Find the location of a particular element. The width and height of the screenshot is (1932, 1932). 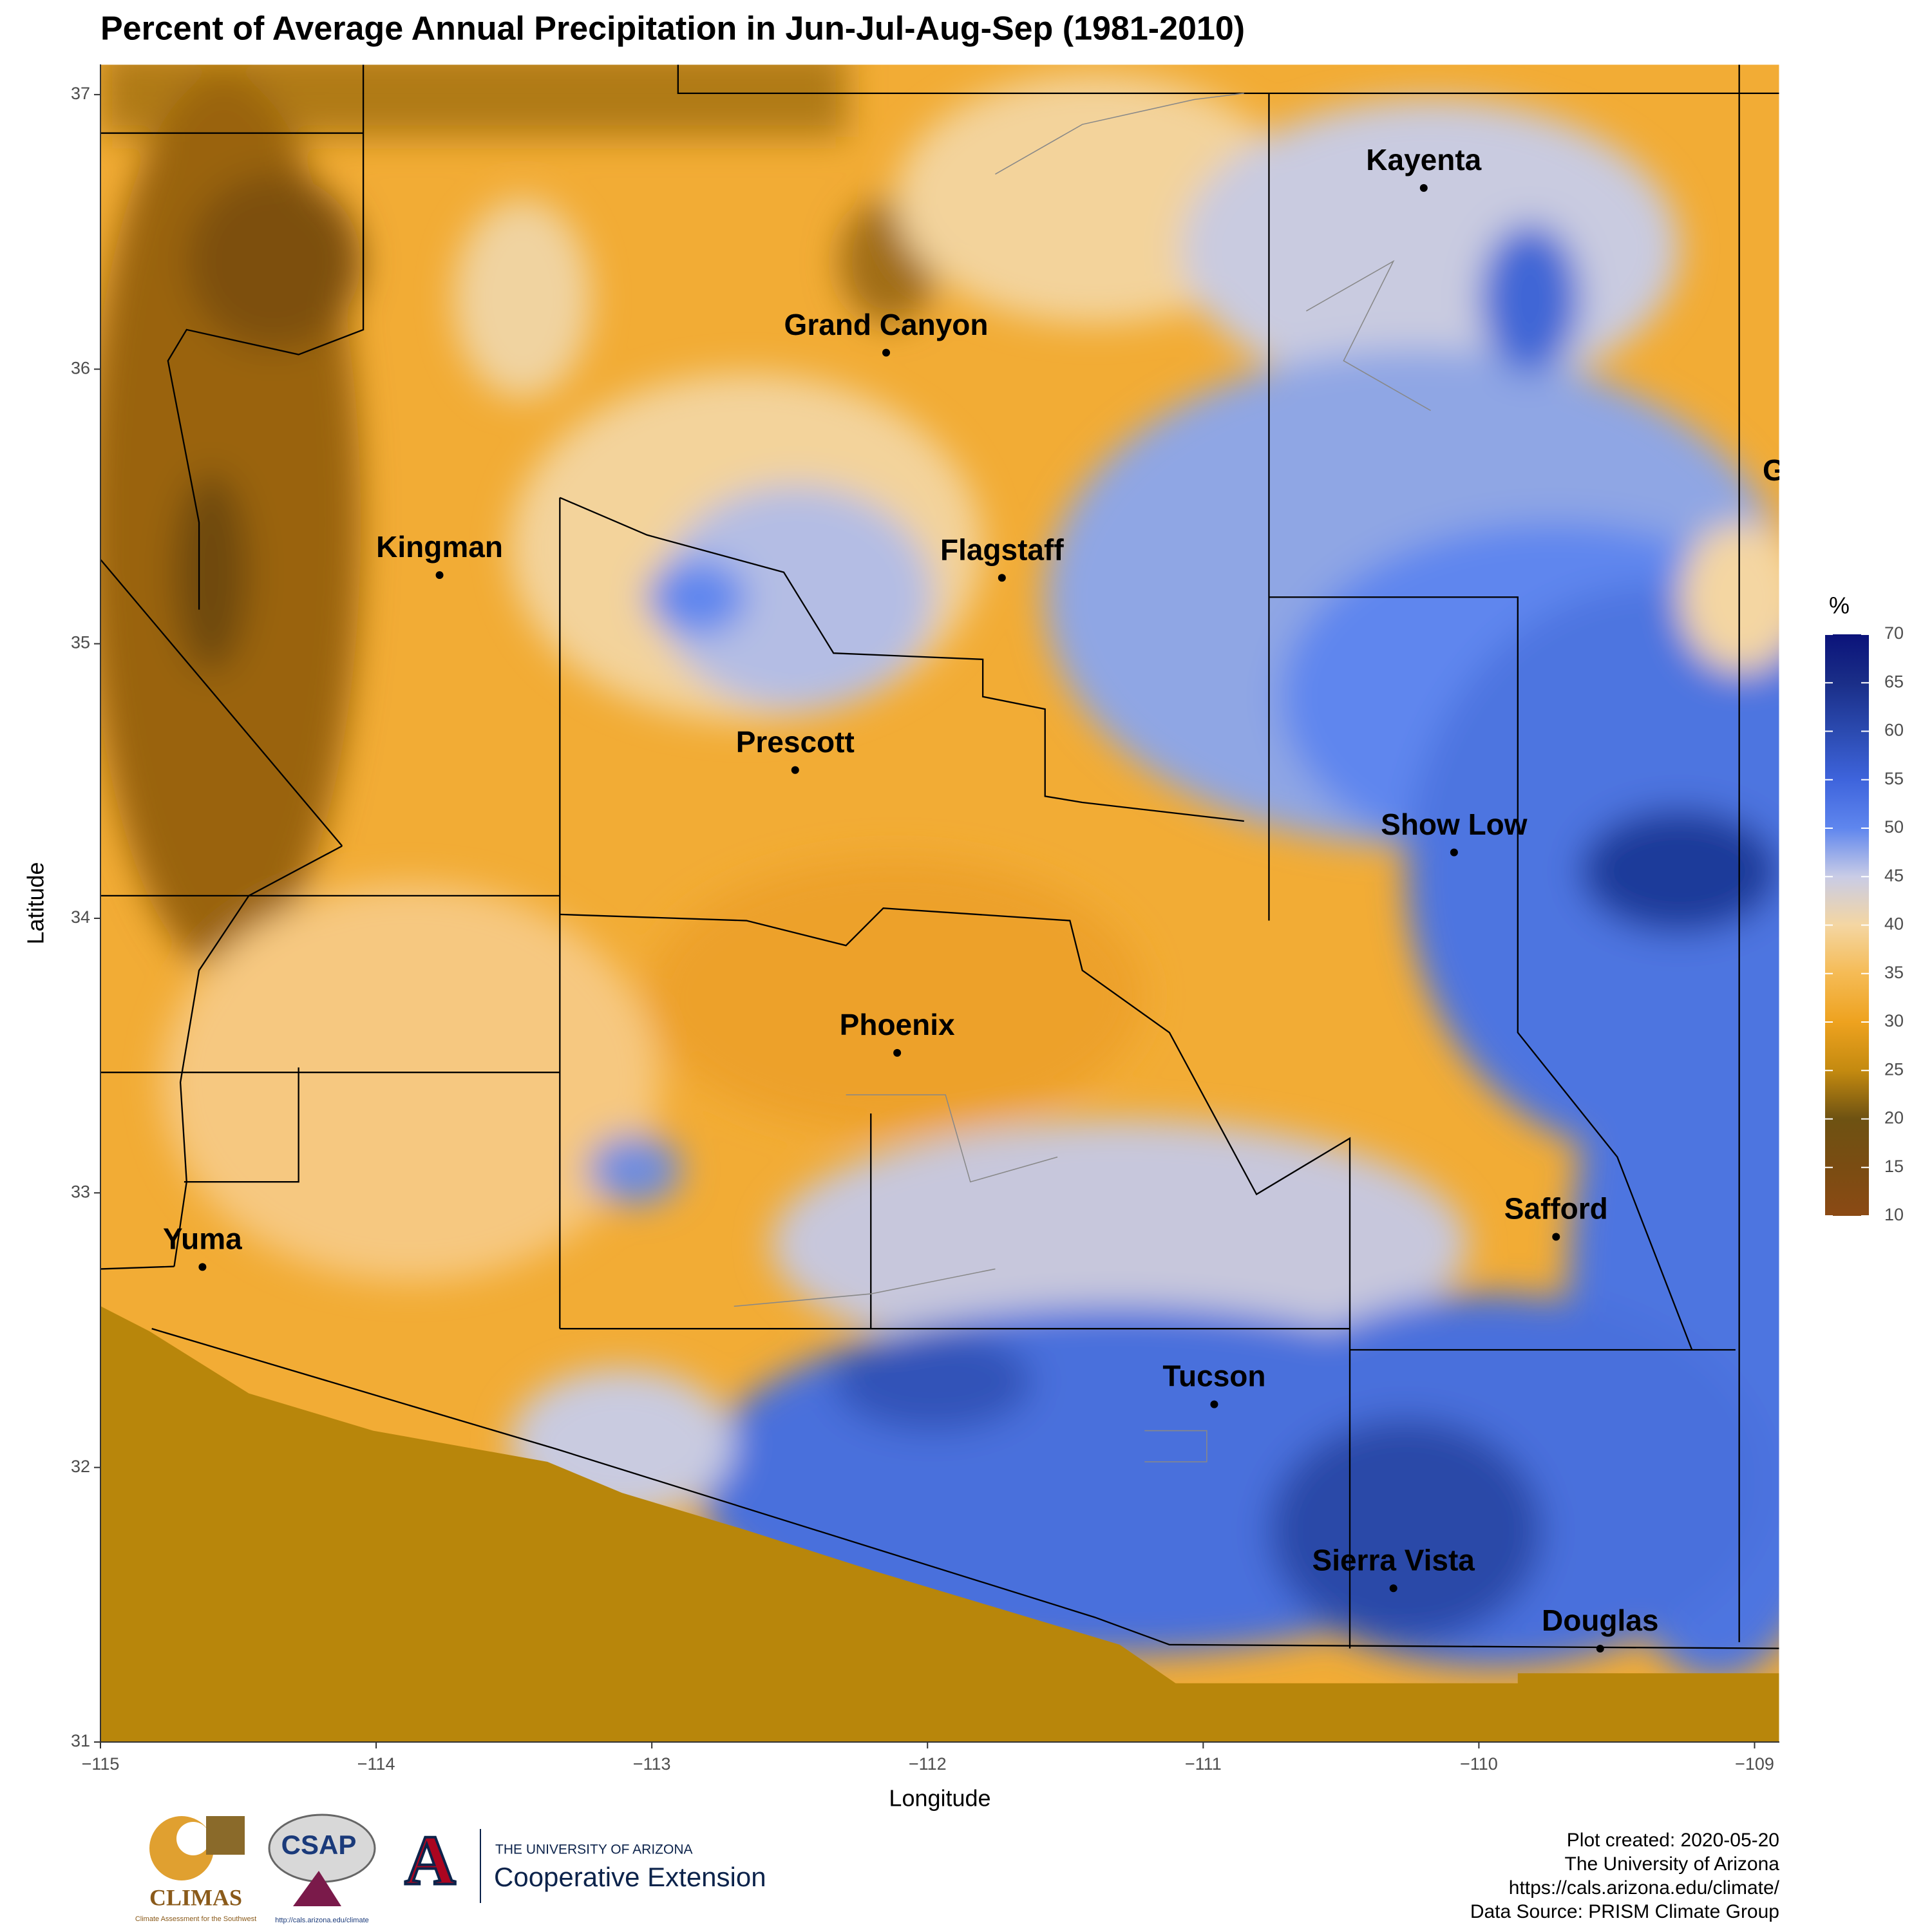

edge-label: G is located at coordinates (1774, 470).